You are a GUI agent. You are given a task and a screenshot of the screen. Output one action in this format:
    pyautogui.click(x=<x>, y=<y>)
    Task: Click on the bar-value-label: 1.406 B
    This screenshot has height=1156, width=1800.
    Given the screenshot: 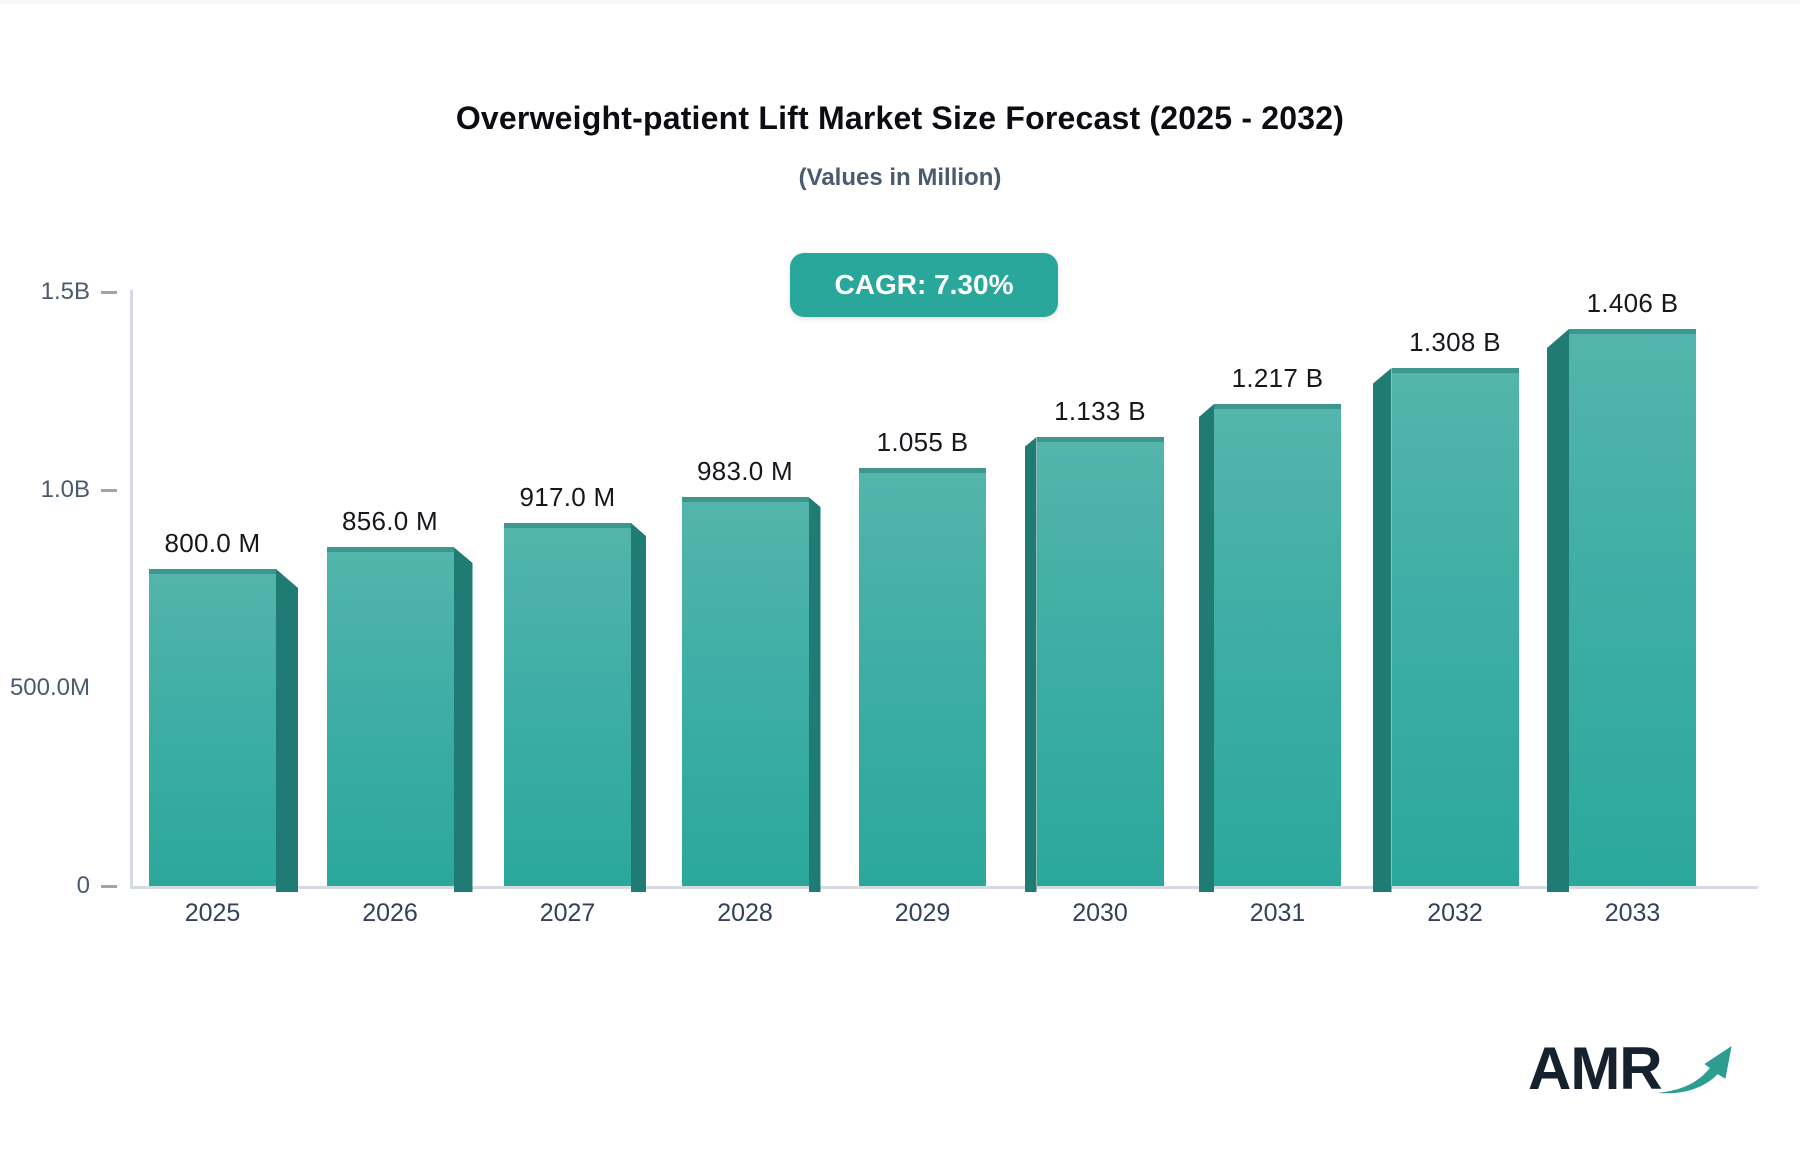 What is the action you would take?
    pyautogui.click(x=1632, y=303)
    